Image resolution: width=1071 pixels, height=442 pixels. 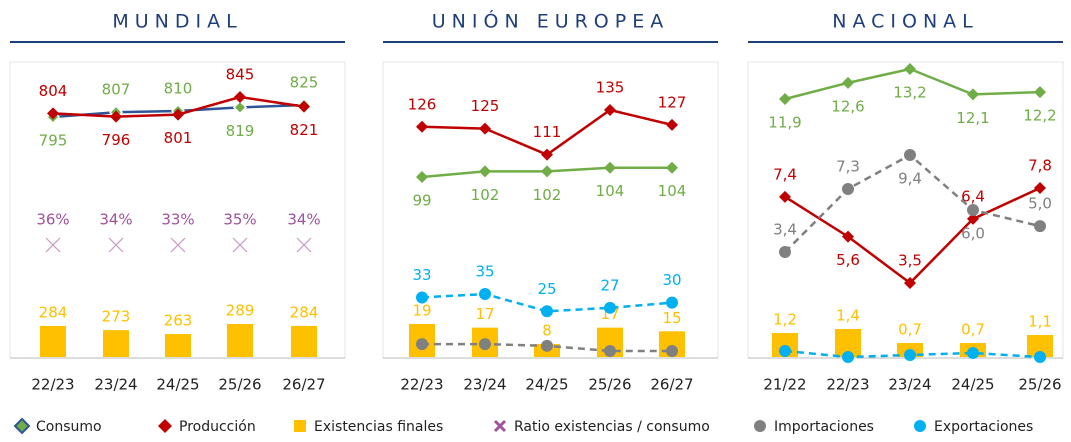 What do you see at coordinates (177, 22) in the screenshot?
I see `panel-title: MUNDIAL` at bounding box center [177, 22].